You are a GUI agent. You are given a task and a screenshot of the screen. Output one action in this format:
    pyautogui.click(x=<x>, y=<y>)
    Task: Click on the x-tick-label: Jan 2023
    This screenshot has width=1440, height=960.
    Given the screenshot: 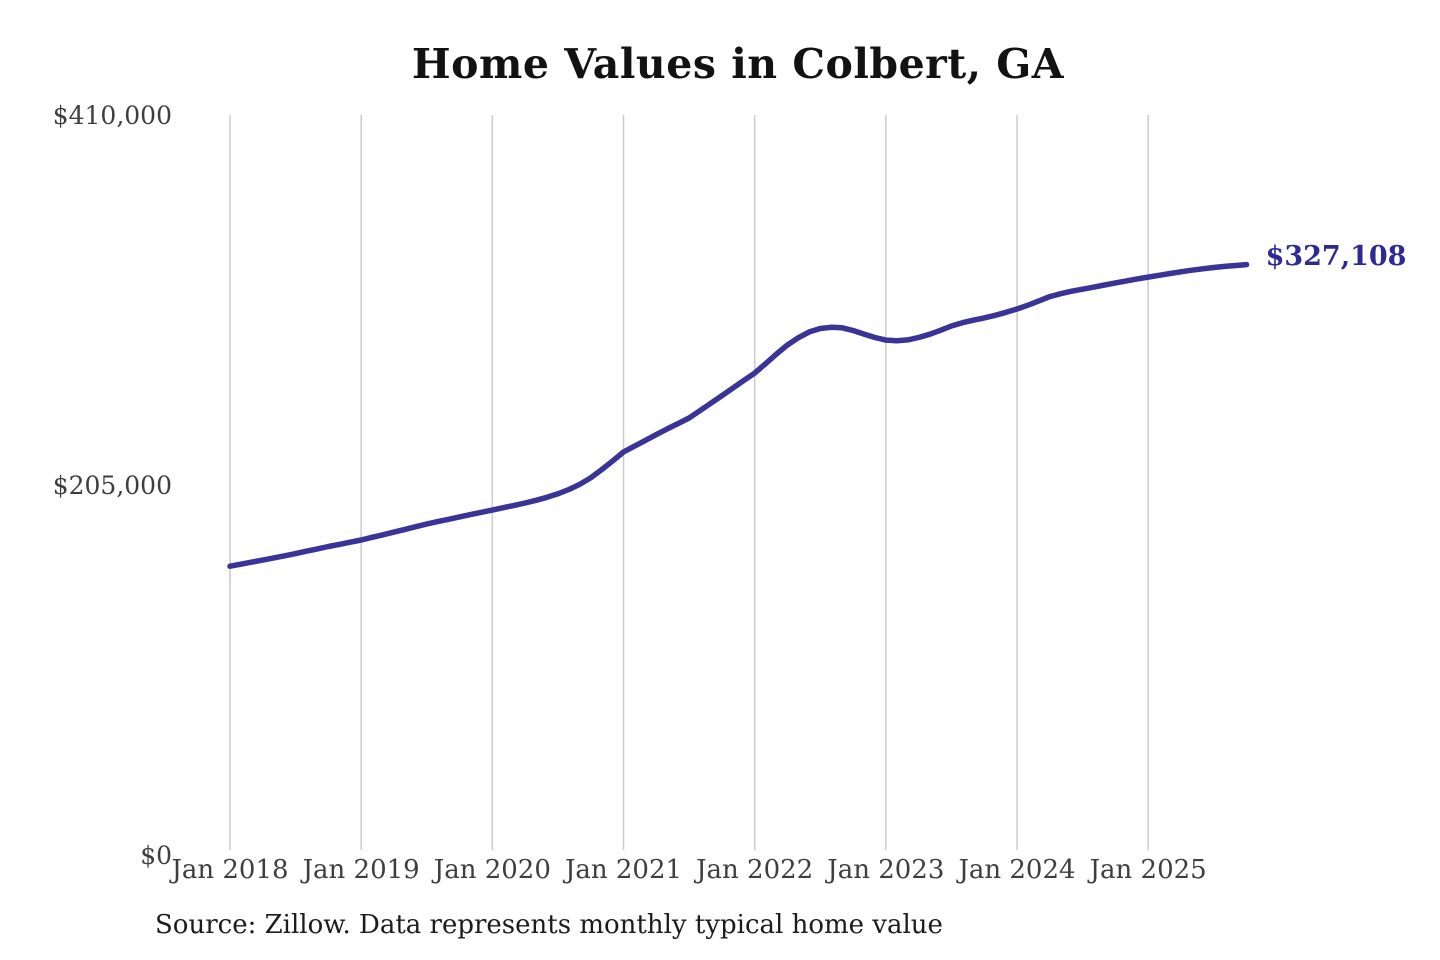 What is the action you would take?
    pyautogui.click(x=884, y=870)
    